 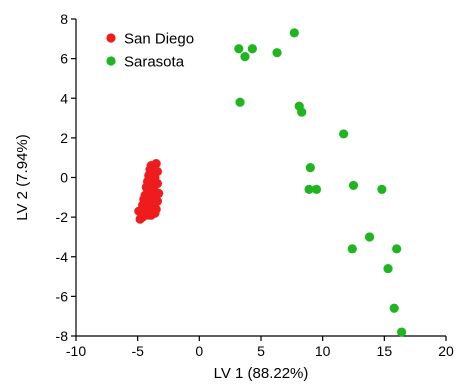 What do you see at coordinates (385, 351) in the screenshot?
I see `x-tick-label: 15` at bounding box center [385, 351].